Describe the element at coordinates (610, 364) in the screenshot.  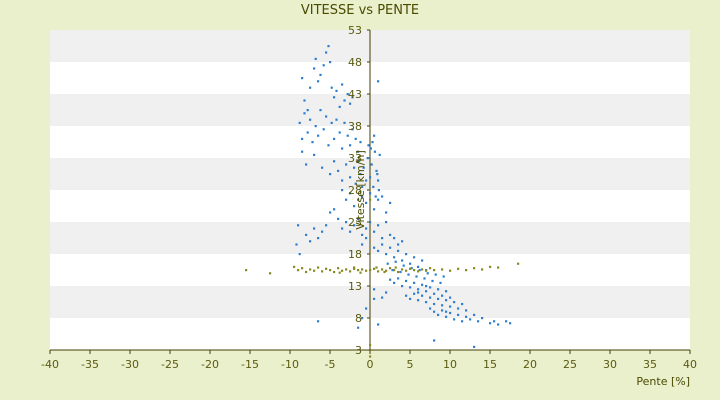
I see `x-tick-label: 30` at that location.